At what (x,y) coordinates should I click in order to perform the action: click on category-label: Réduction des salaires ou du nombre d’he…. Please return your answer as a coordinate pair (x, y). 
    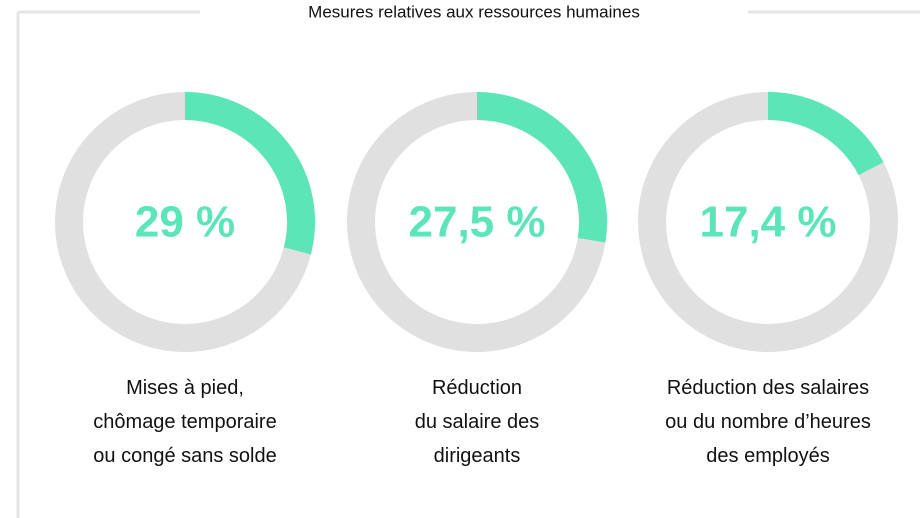
    Looking at the image, I should click on (768, 422).